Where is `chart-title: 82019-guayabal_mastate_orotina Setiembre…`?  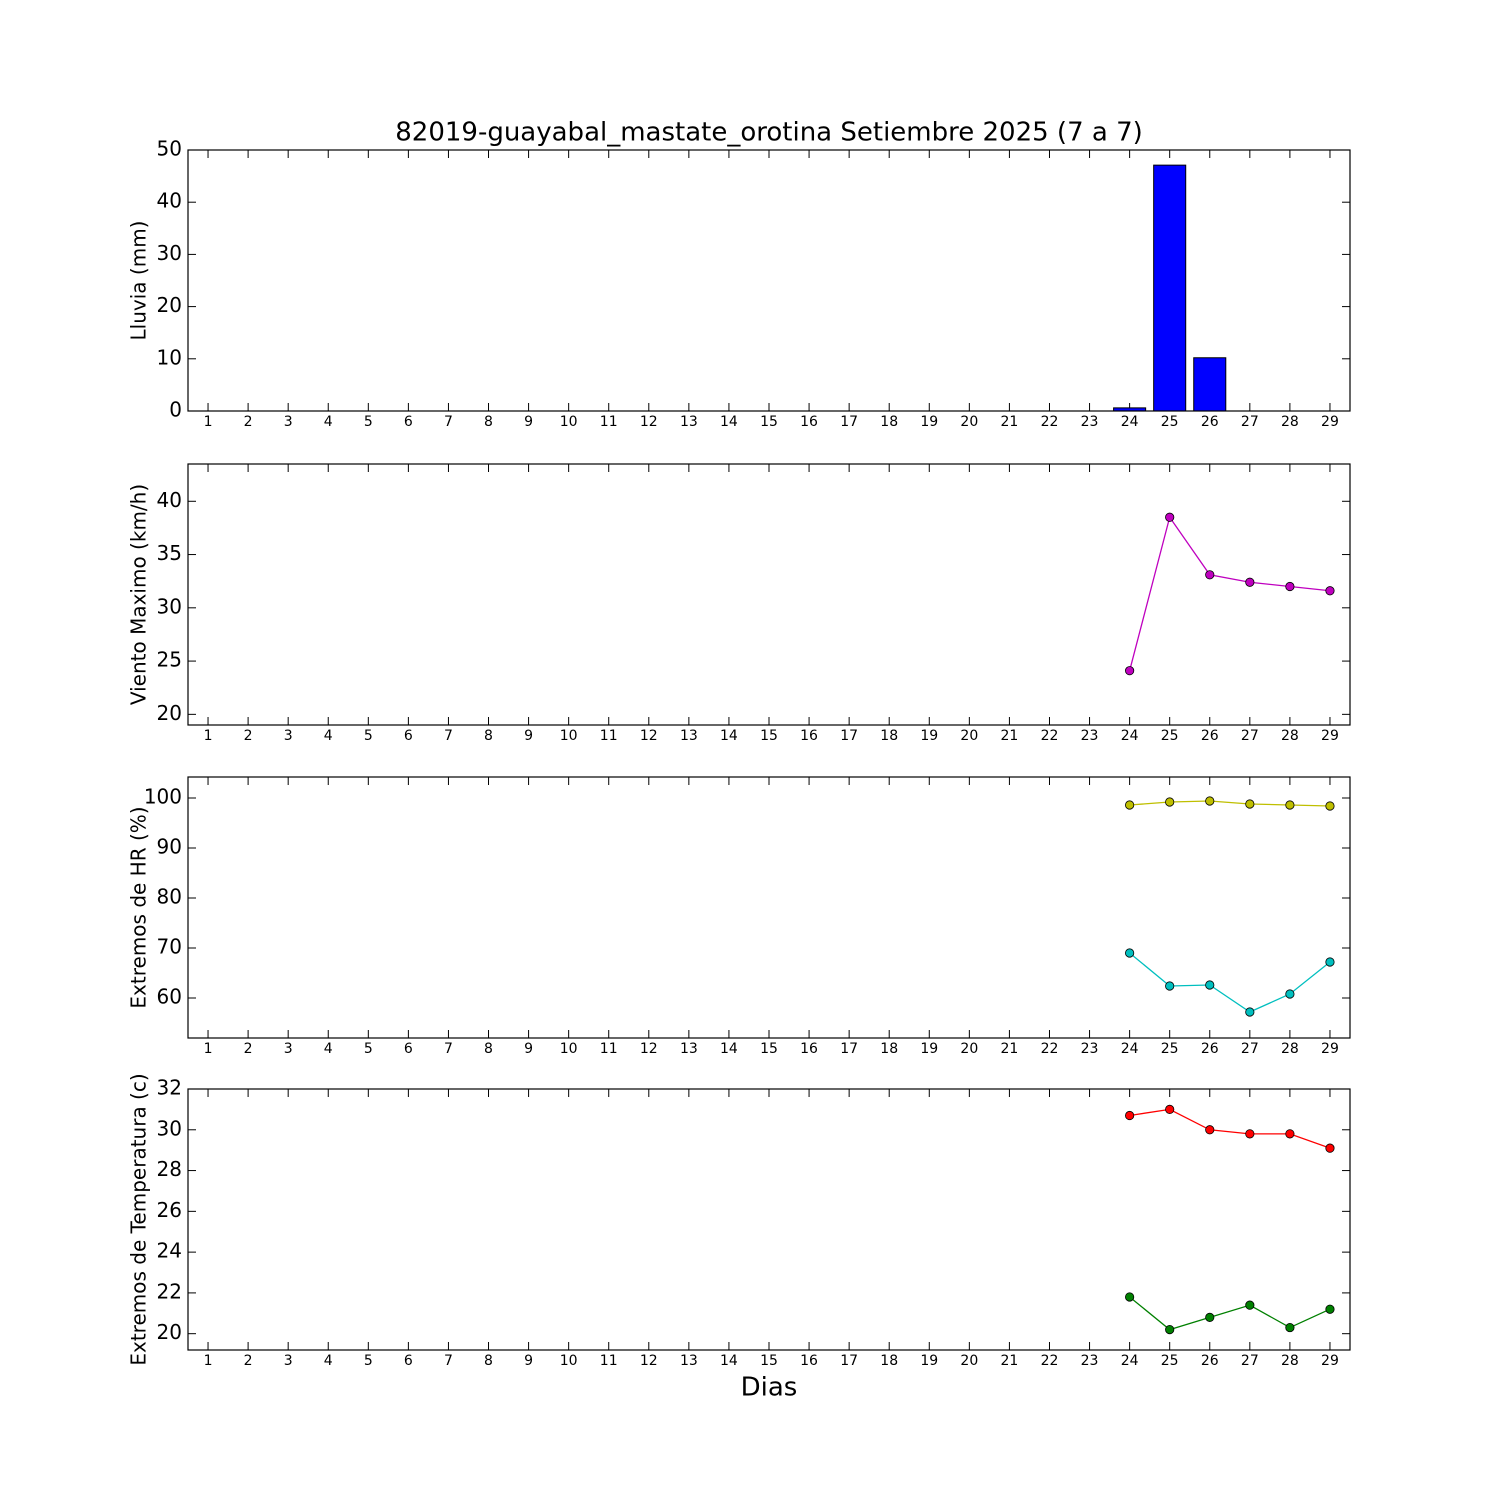 chart-title: 82019-guayabal_mastate_orotina Setiembre… is located at coordinates (769, 133).